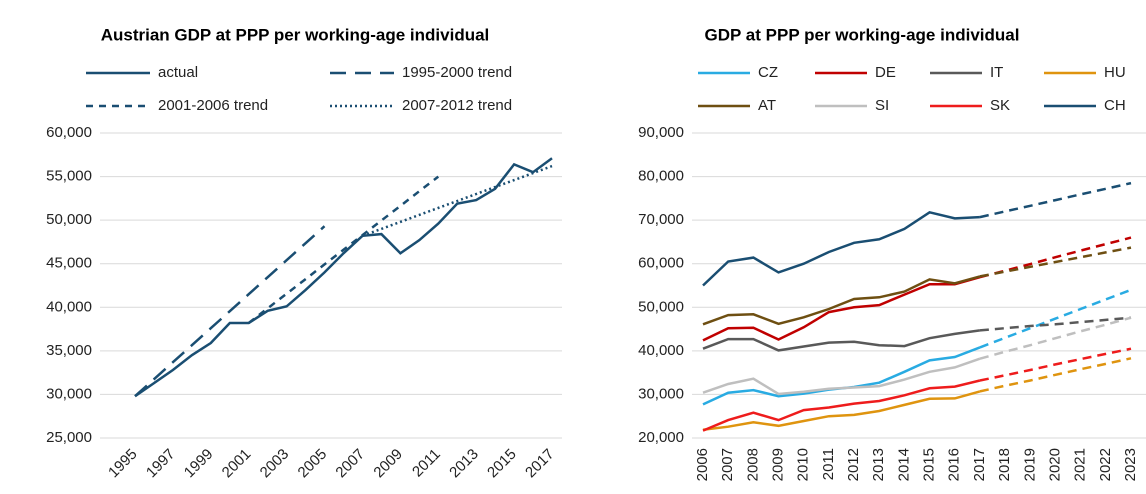  What do you see at coordinates (885, 72) in the screenshot?
I see `legend-label: DE` at bounding box center [885, 72].